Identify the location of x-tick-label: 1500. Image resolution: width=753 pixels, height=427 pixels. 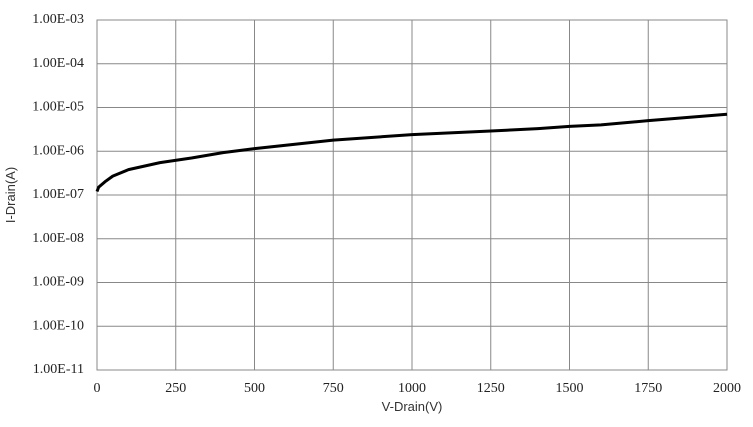
(570, 388).